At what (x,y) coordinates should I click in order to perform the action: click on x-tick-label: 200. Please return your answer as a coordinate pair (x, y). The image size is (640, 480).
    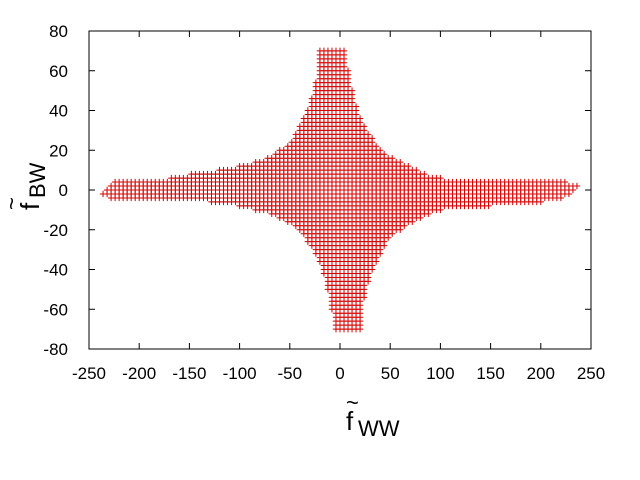
    Looking at the image, I should click on (541, 373).